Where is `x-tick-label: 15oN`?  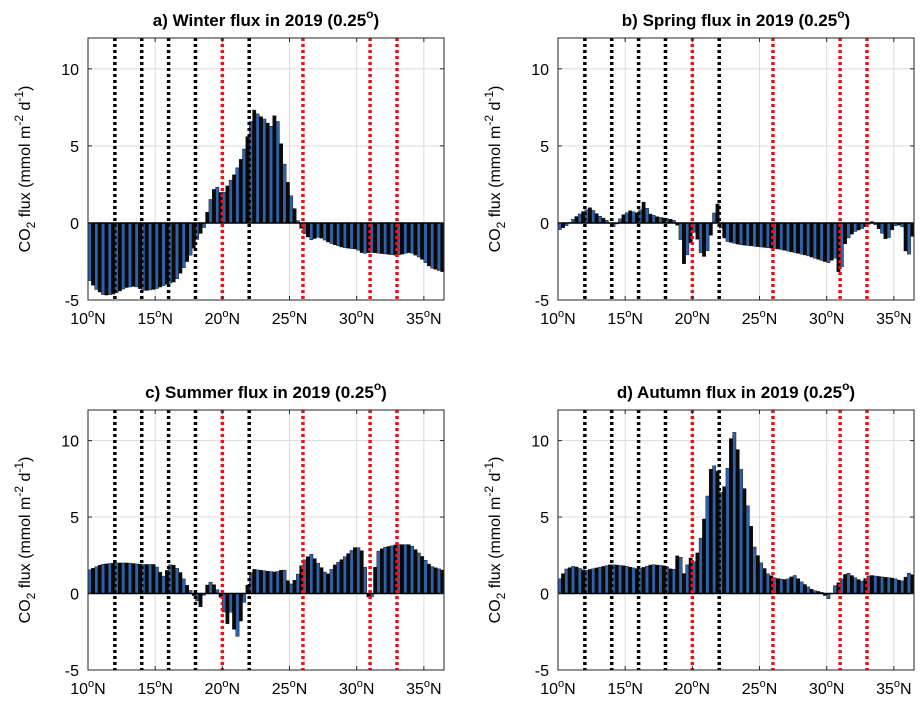 x-tick-label: 15oN is located at coordinates (624, 318).